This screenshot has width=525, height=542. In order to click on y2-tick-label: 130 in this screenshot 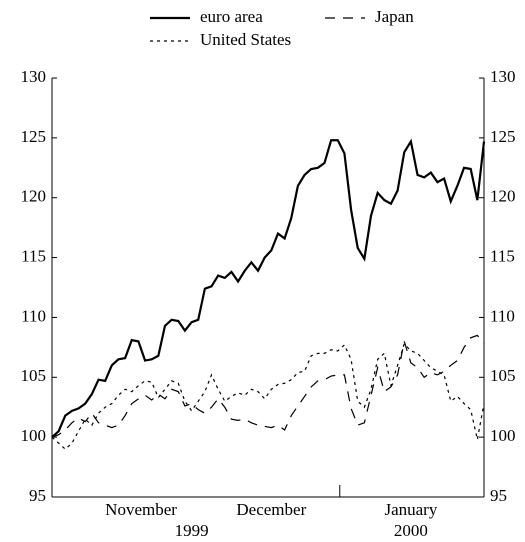, I will do `click(503, 76)`.